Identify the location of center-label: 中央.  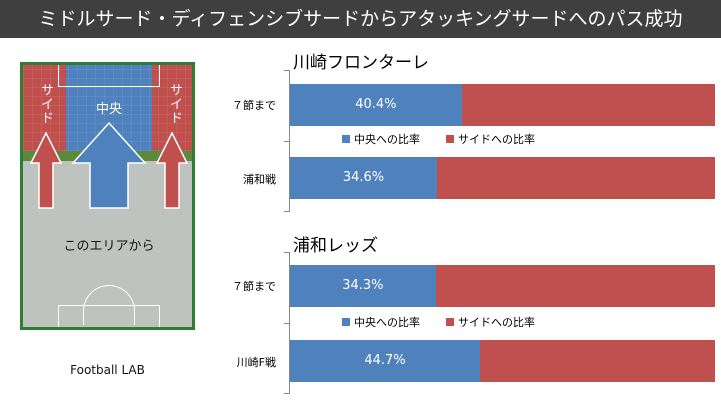
(108, 109).